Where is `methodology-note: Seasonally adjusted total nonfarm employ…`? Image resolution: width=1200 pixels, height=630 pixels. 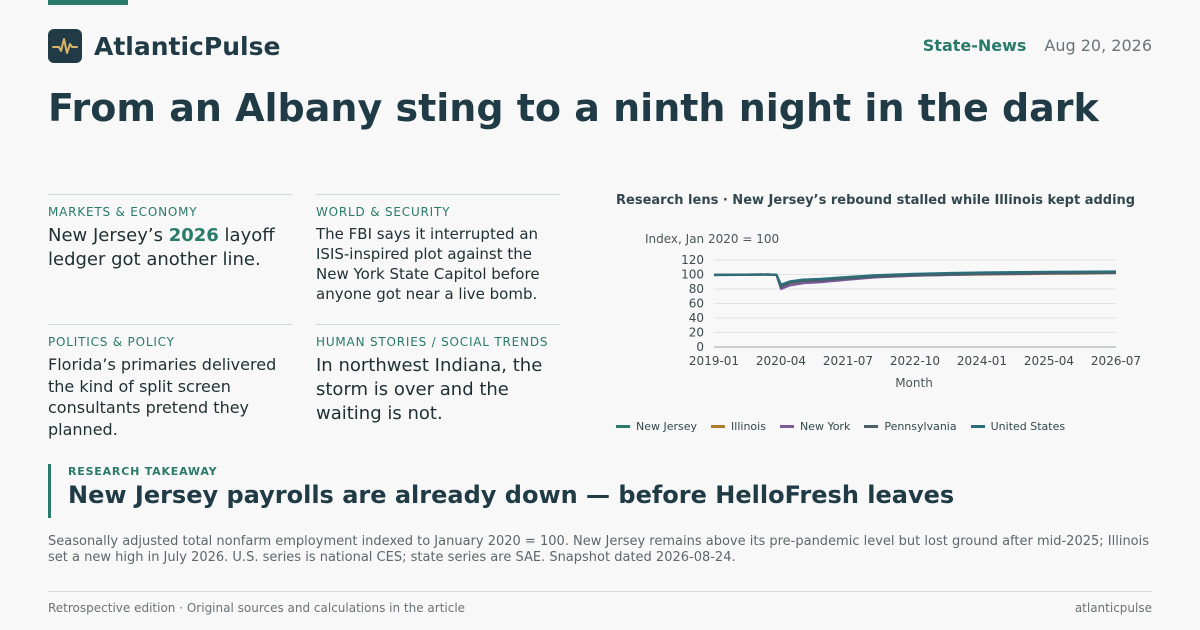
methodology-note: Seasonally adjusted total nonfarm employ… is located at coordinates (599, 549).